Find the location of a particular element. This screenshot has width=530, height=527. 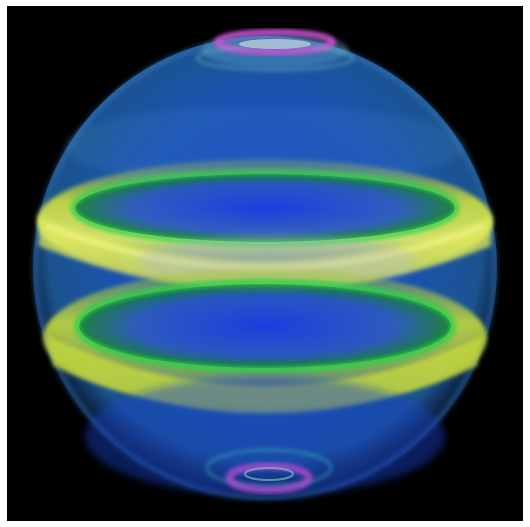

bottom-band-green-edge is located at coordinates (265, 326).